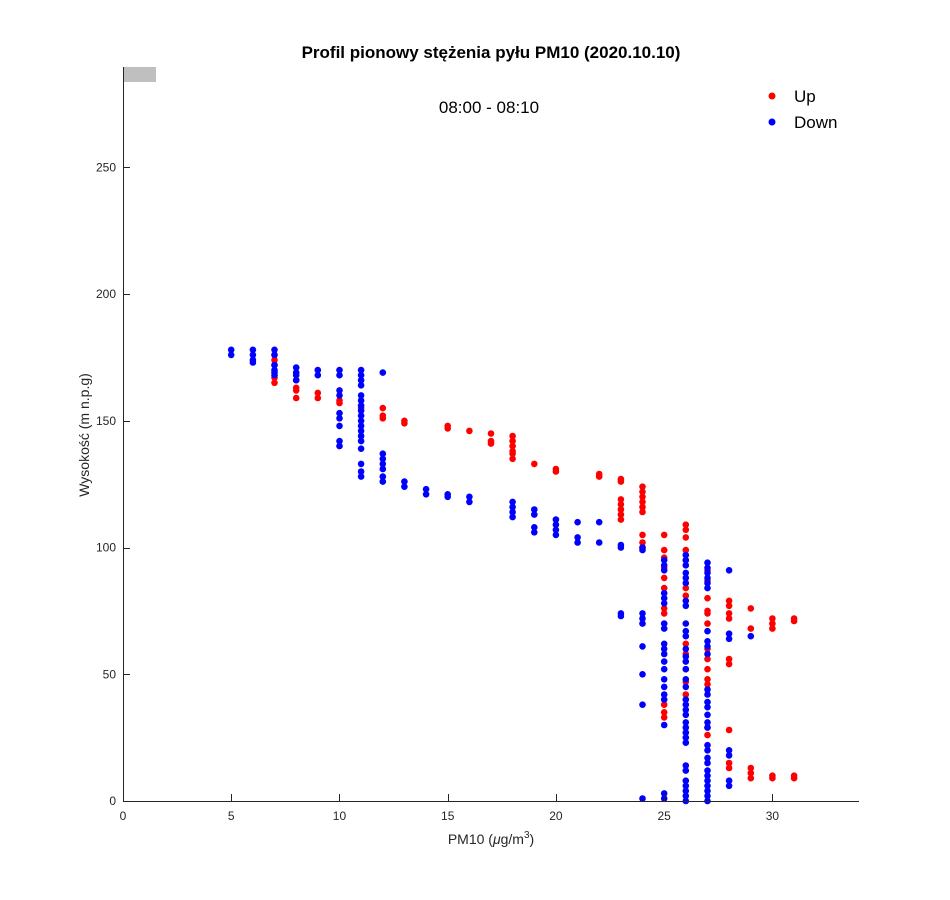  Describe the element at coordinates (803, 109) in the screenshot. I see `legend: Up Down` at that location.